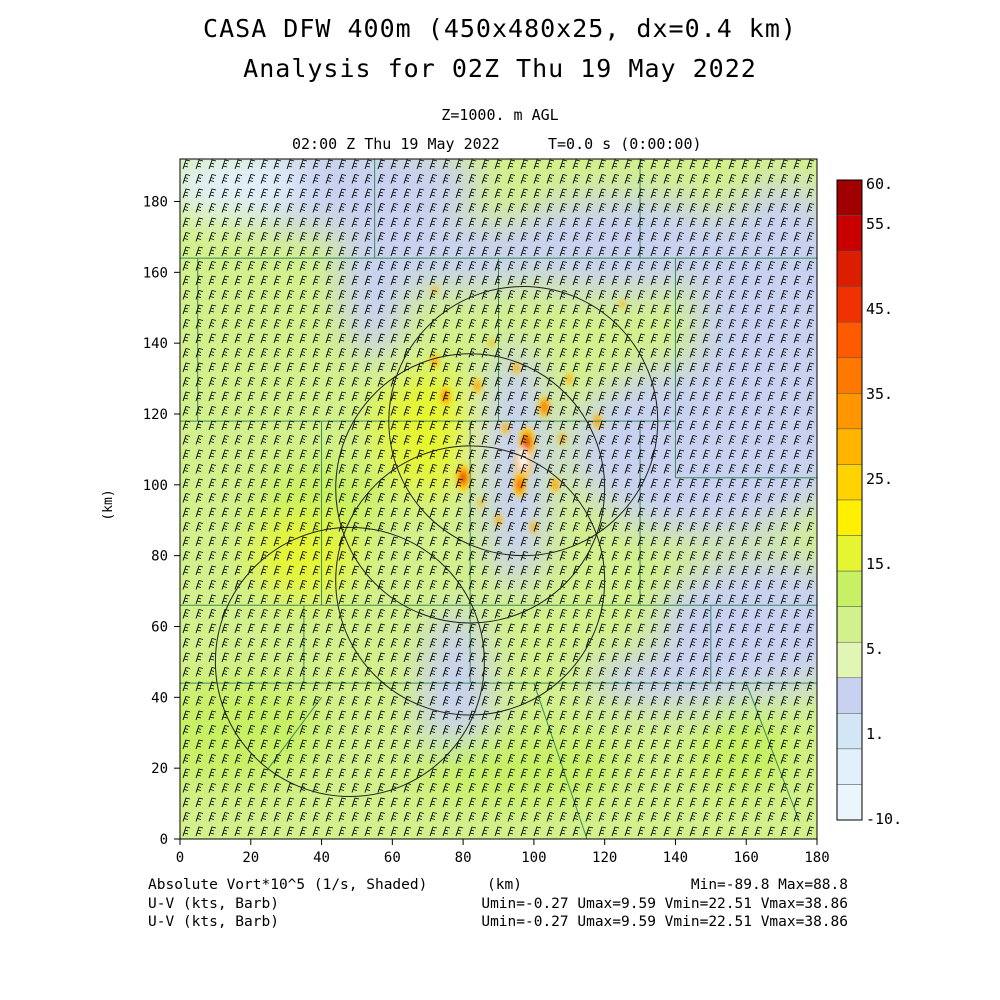 Image resolution: width=1000 pixels, height=1000 pixels. Describe the element at coordinates (164, 840) in the screenshot. I see `y-tick-label: 0` at that location.